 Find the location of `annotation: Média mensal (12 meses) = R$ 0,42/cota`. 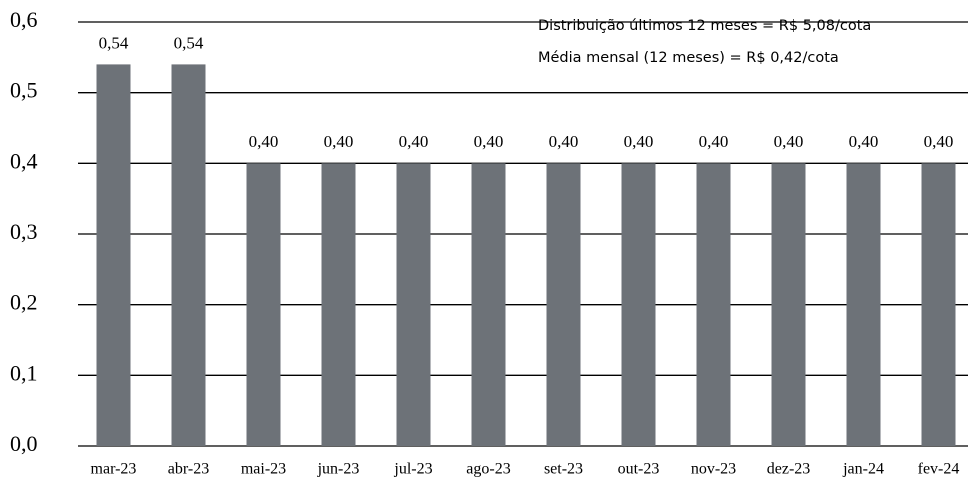

annotation: Média mensal (12 meses) = R$ 0,42/cota is located at coordinates (688, 58).